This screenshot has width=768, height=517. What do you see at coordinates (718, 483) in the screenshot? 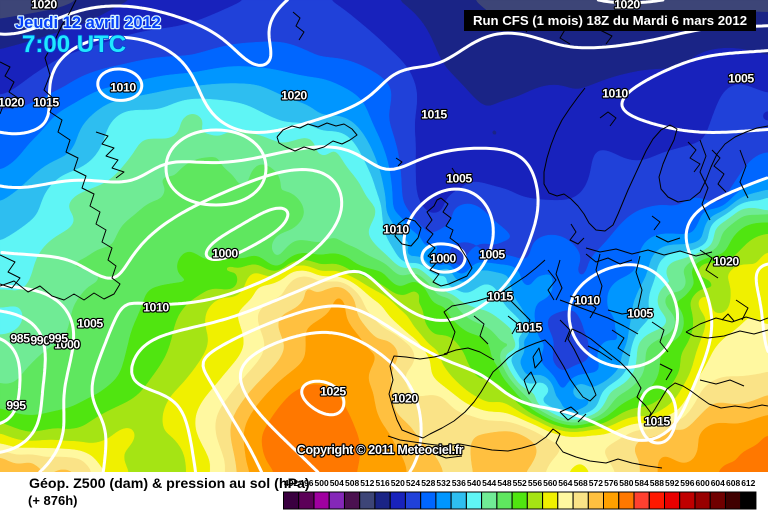
I see `svg-text: 604` at bounding box center [718, 483].